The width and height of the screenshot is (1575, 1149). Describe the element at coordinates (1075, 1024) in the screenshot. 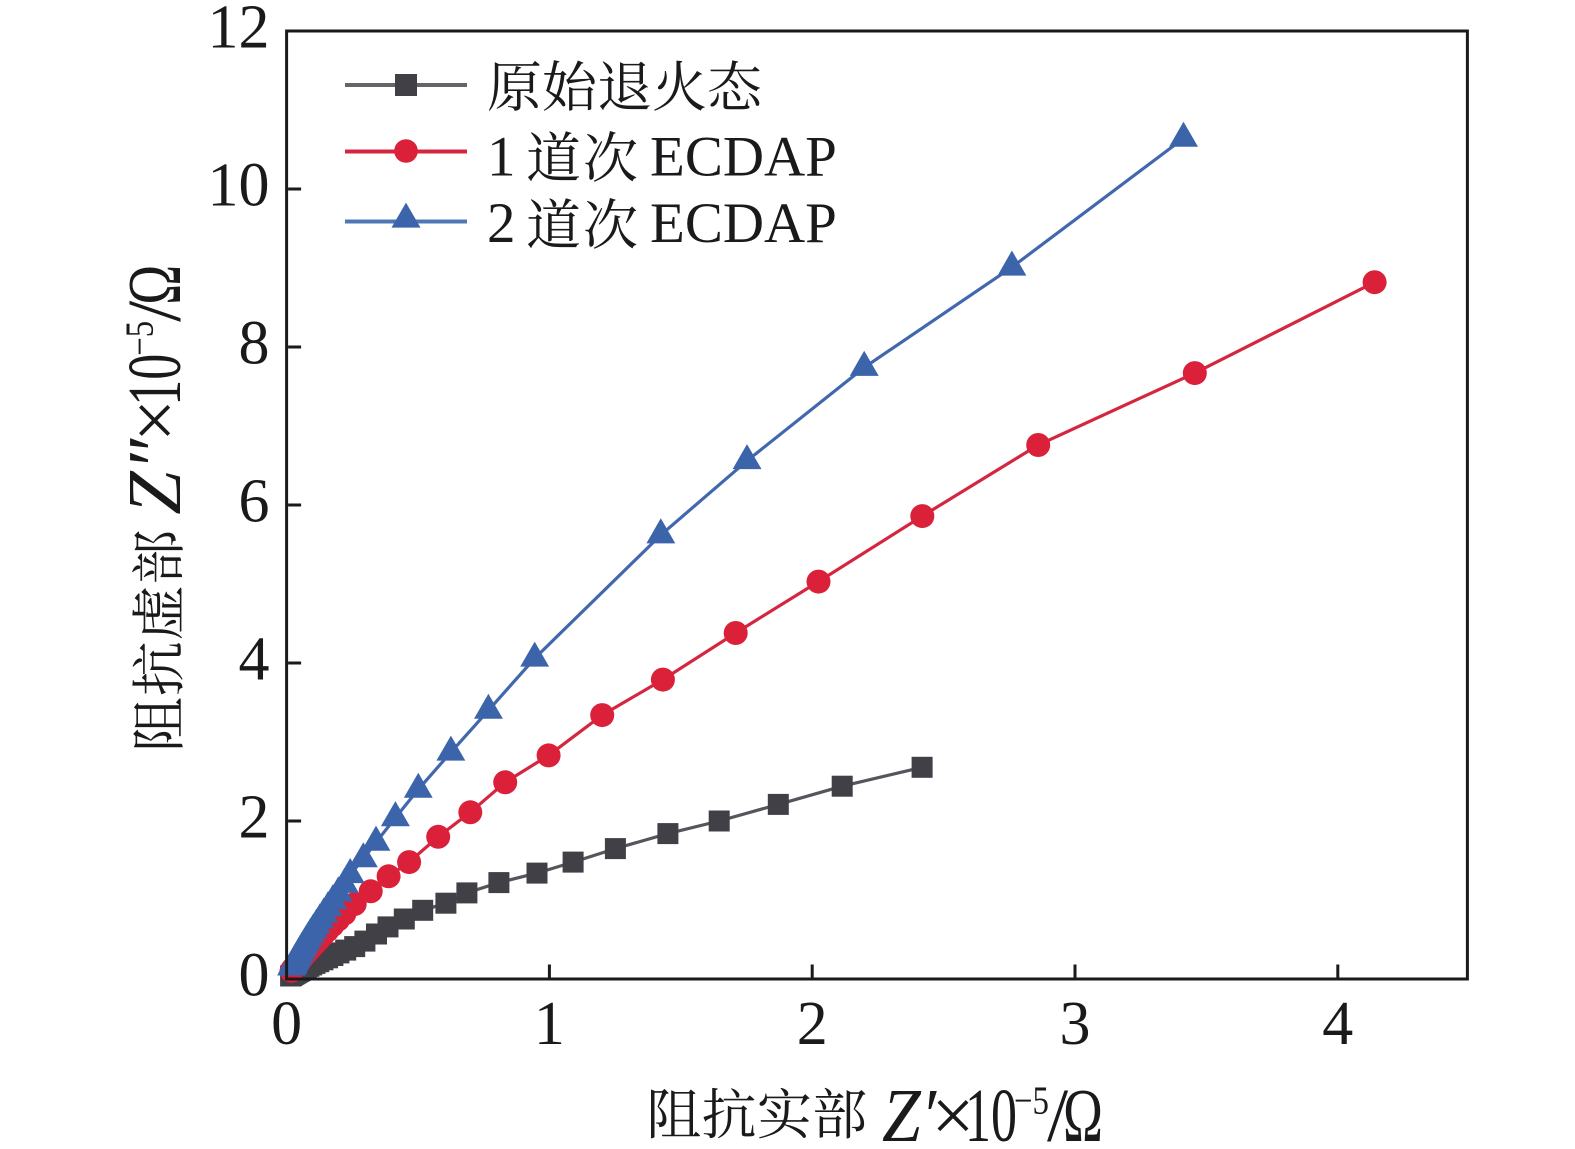

I see `svg-text: 3` at that location.